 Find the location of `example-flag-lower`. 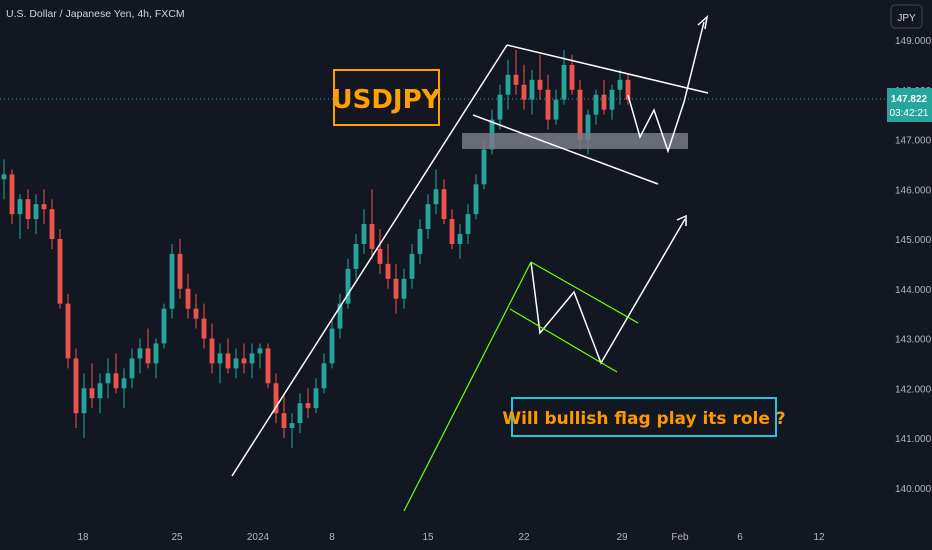

example-flag-lower is located at coordinates (563, 340).